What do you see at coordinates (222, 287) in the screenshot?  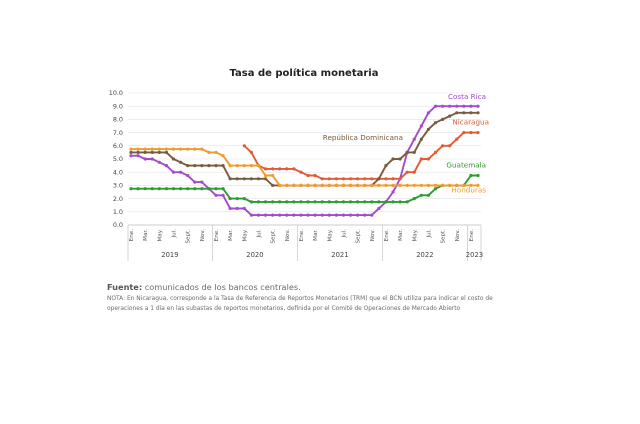 I see `source-text: comunicados de los bancos centrales.` at bounding box center [222, 287].